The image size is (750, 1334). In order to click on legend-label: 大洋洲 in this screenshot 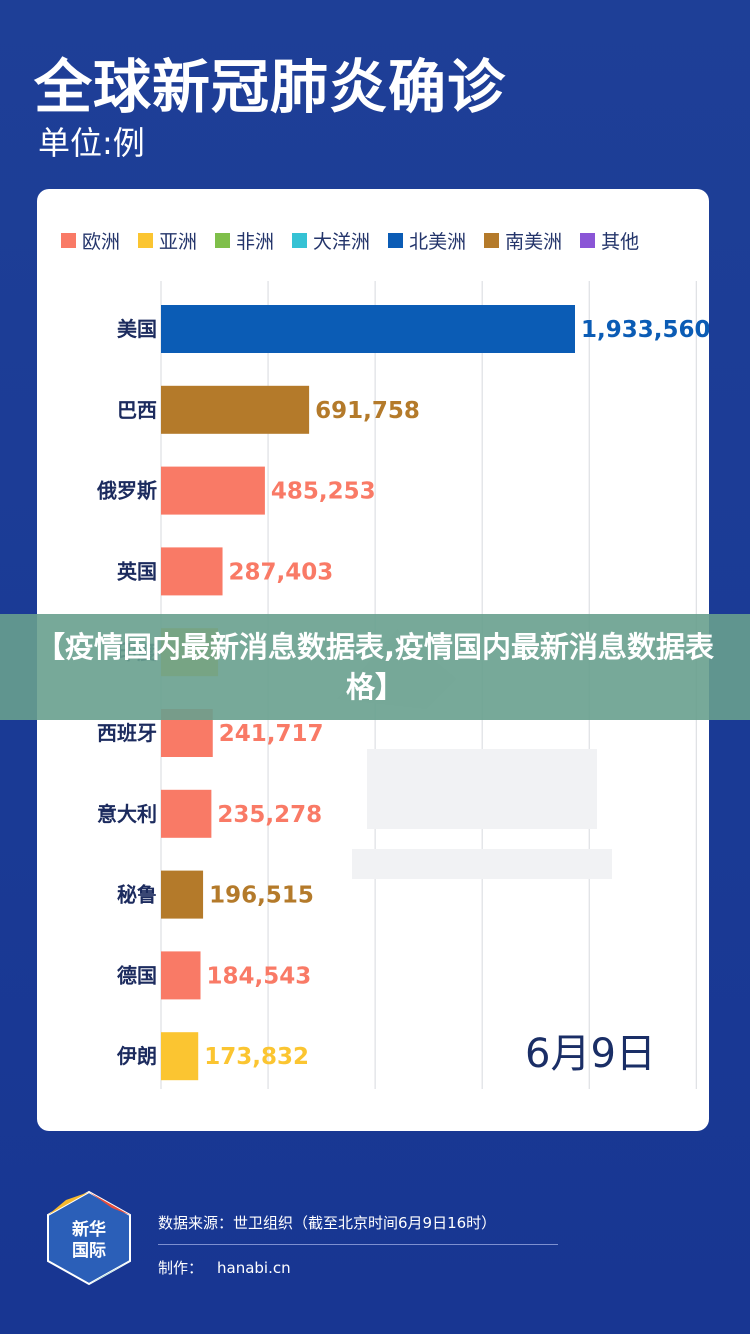, I will do `click(342, 242)`.